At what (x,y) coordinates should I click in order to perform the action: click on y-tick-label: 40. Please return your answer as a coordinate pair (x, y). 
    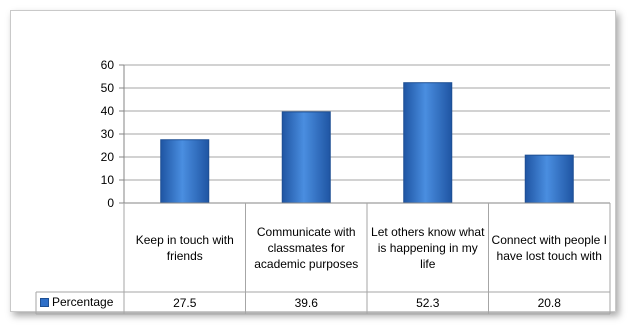
    Looking at the image, I should click on (108, 111).